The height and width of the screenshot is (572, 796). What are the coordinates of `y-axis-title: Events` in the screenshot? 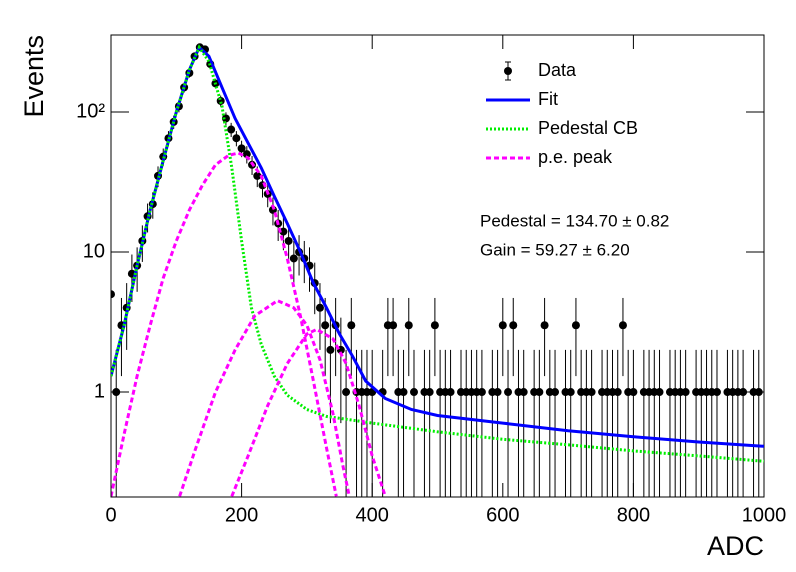 It's located at (34, 76).